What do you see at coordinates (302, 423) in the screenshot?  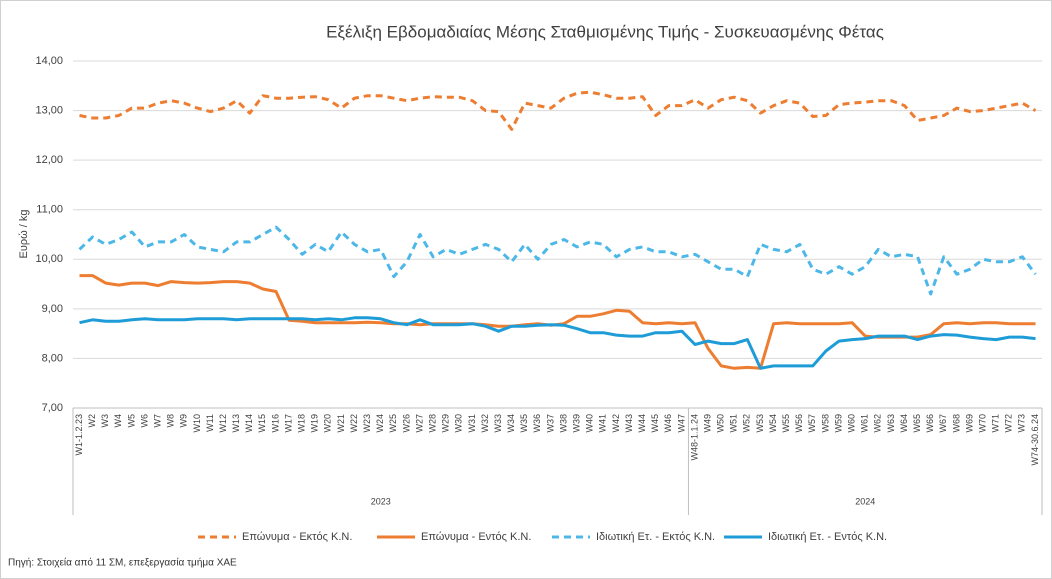 I see `x-tick-label: W18` at bounding box center [302, 423].